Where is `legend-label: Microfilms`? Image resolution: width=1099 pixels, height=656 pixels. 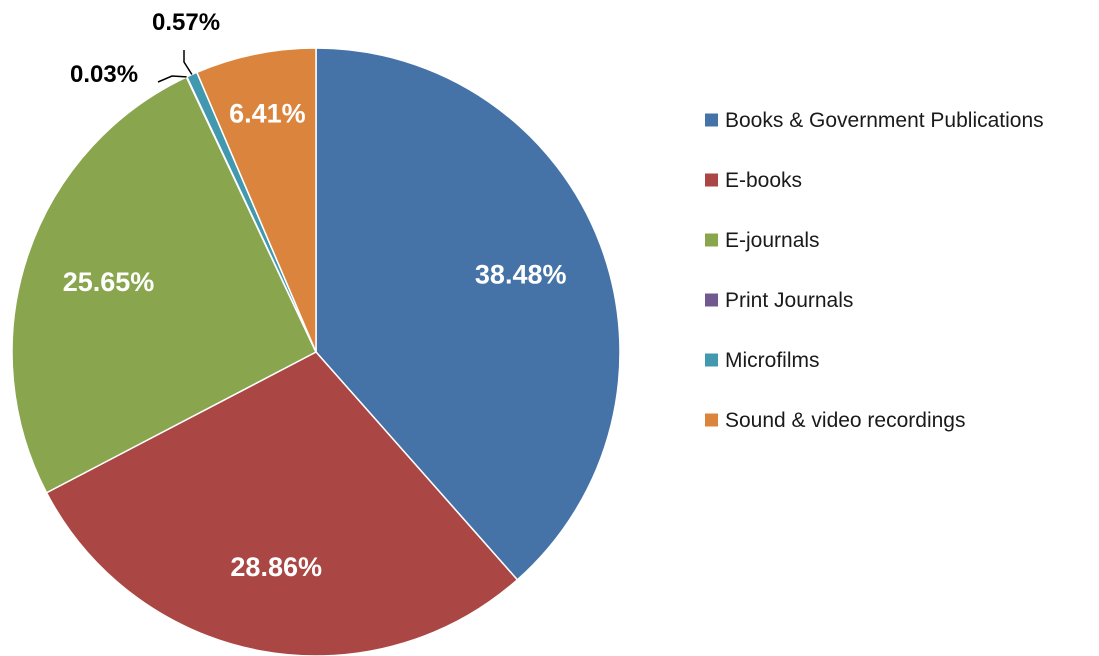
legend-label: Microfilms is located at coordinates (772, 360).